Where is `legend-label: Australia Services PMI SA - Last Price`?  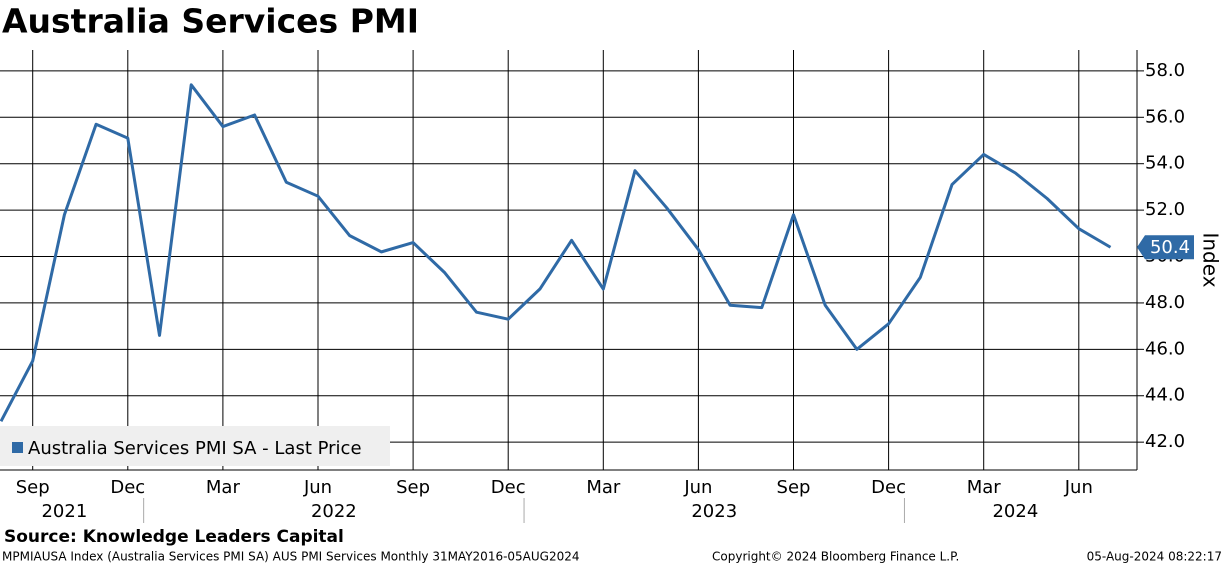
legend-label: Australia Services PMI SA - Last Price is located at coordinates (195, 448).